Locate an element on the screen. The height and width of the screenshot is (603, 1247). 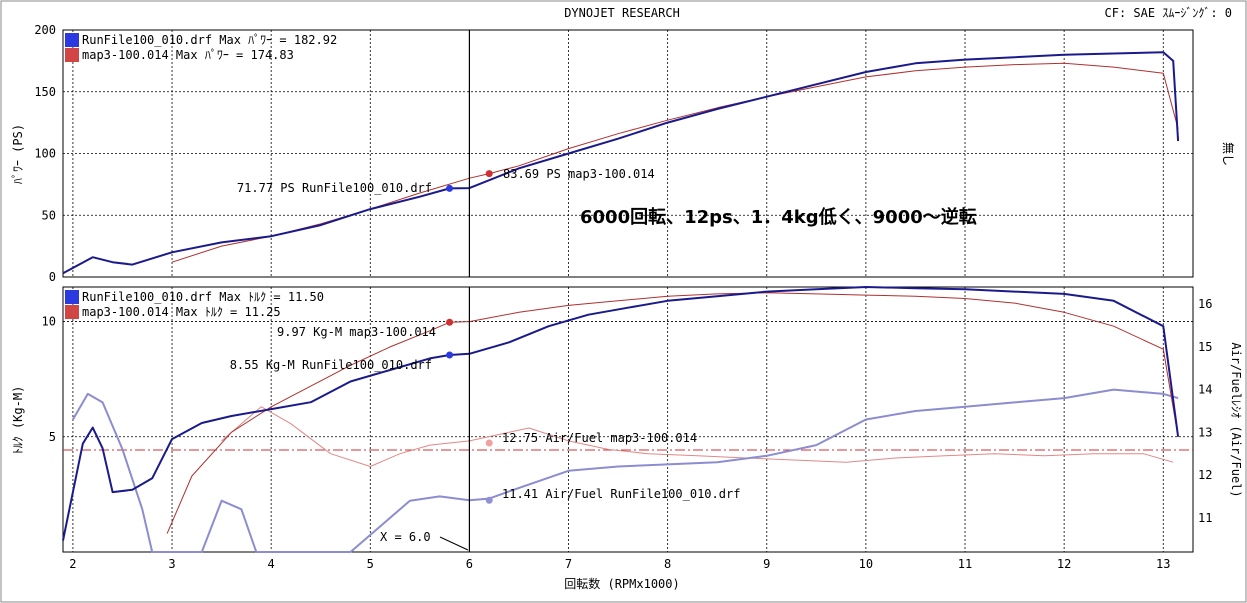
torque-legend-run1: RunFile100_010.drf Max ﾄﾙｸ = 11.50 is located at coordinates (203, 297).